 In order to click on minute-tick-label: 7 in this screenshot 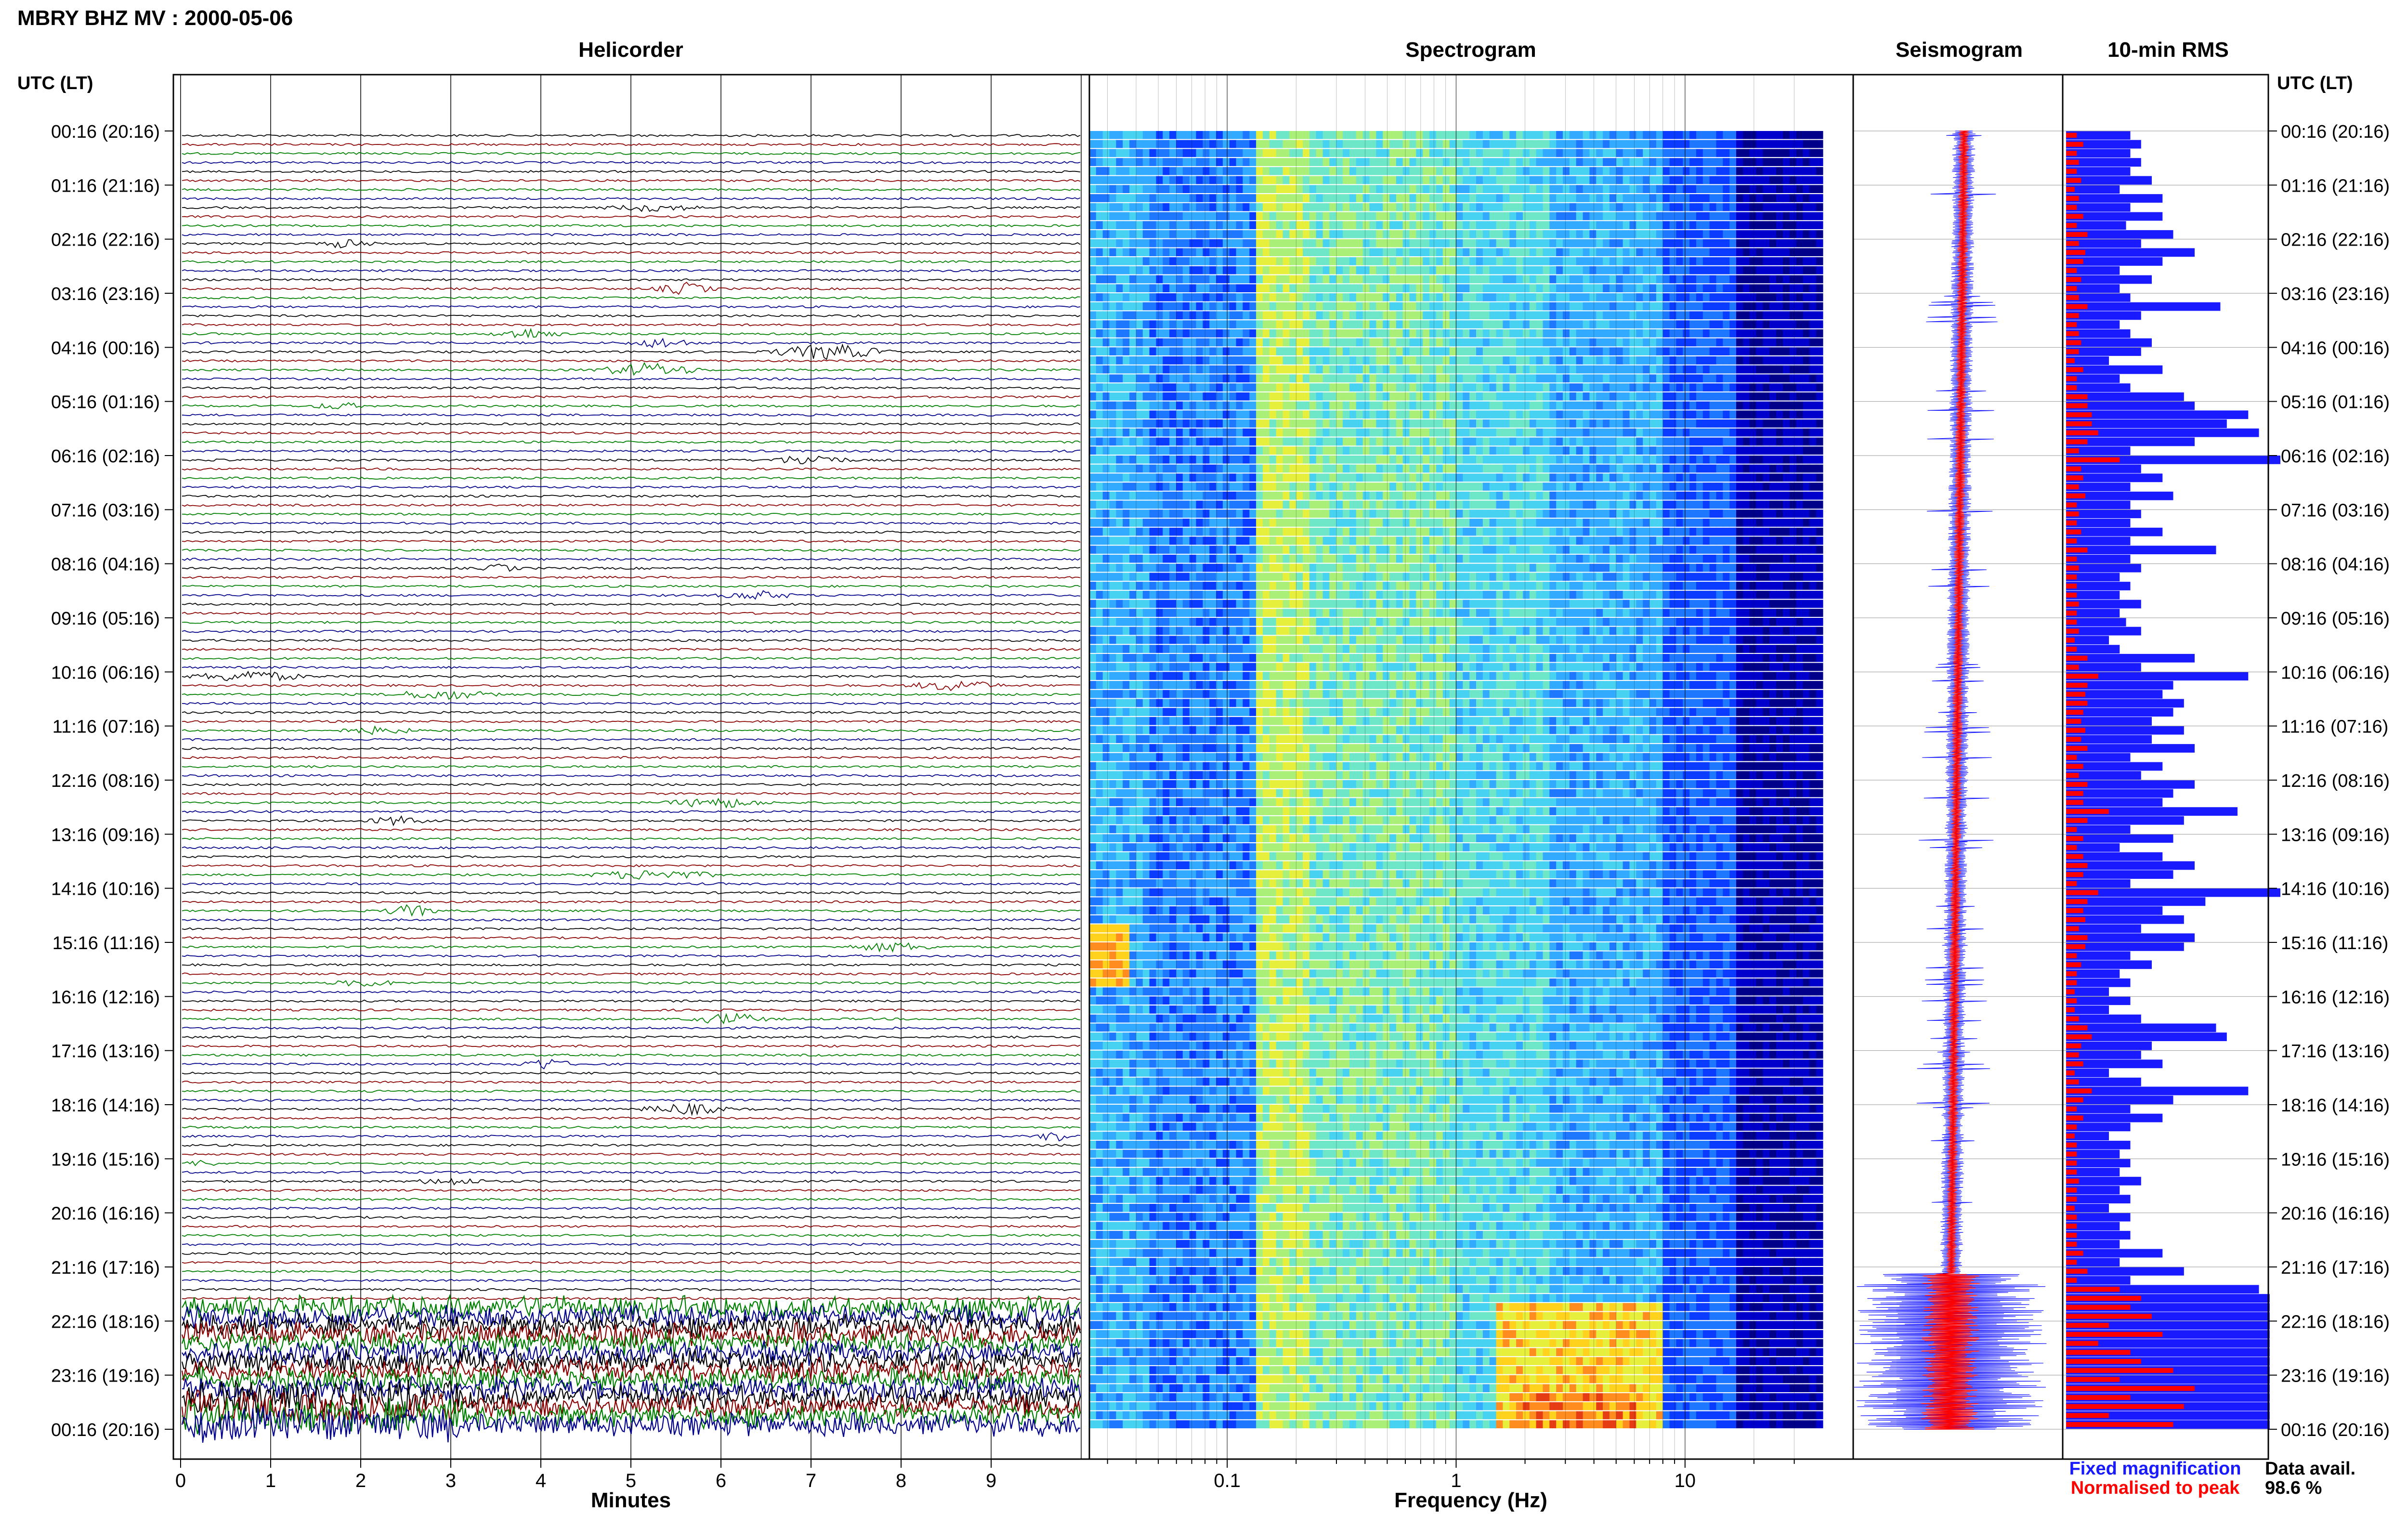, I will do `click(811, 1480)`.